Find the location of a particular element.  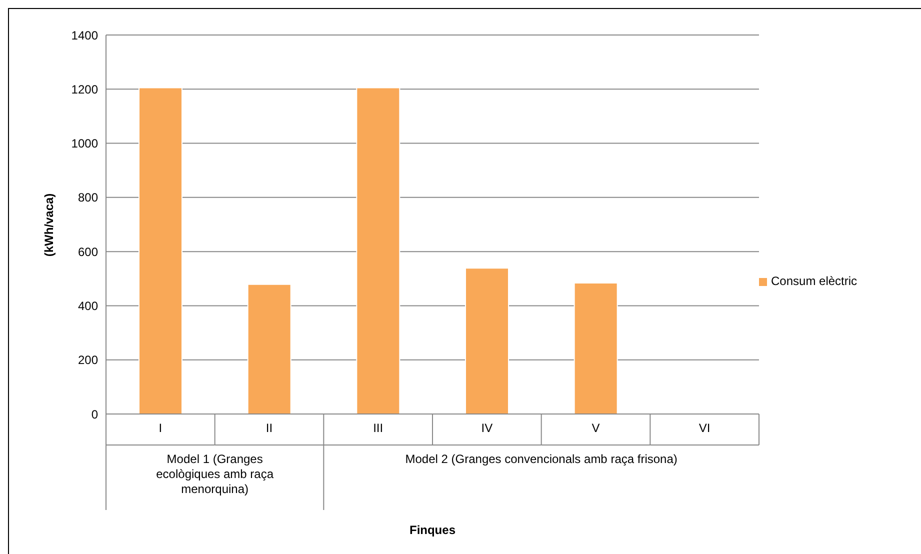

y-tick-label: 1000 is located at coordinates (84, 143).